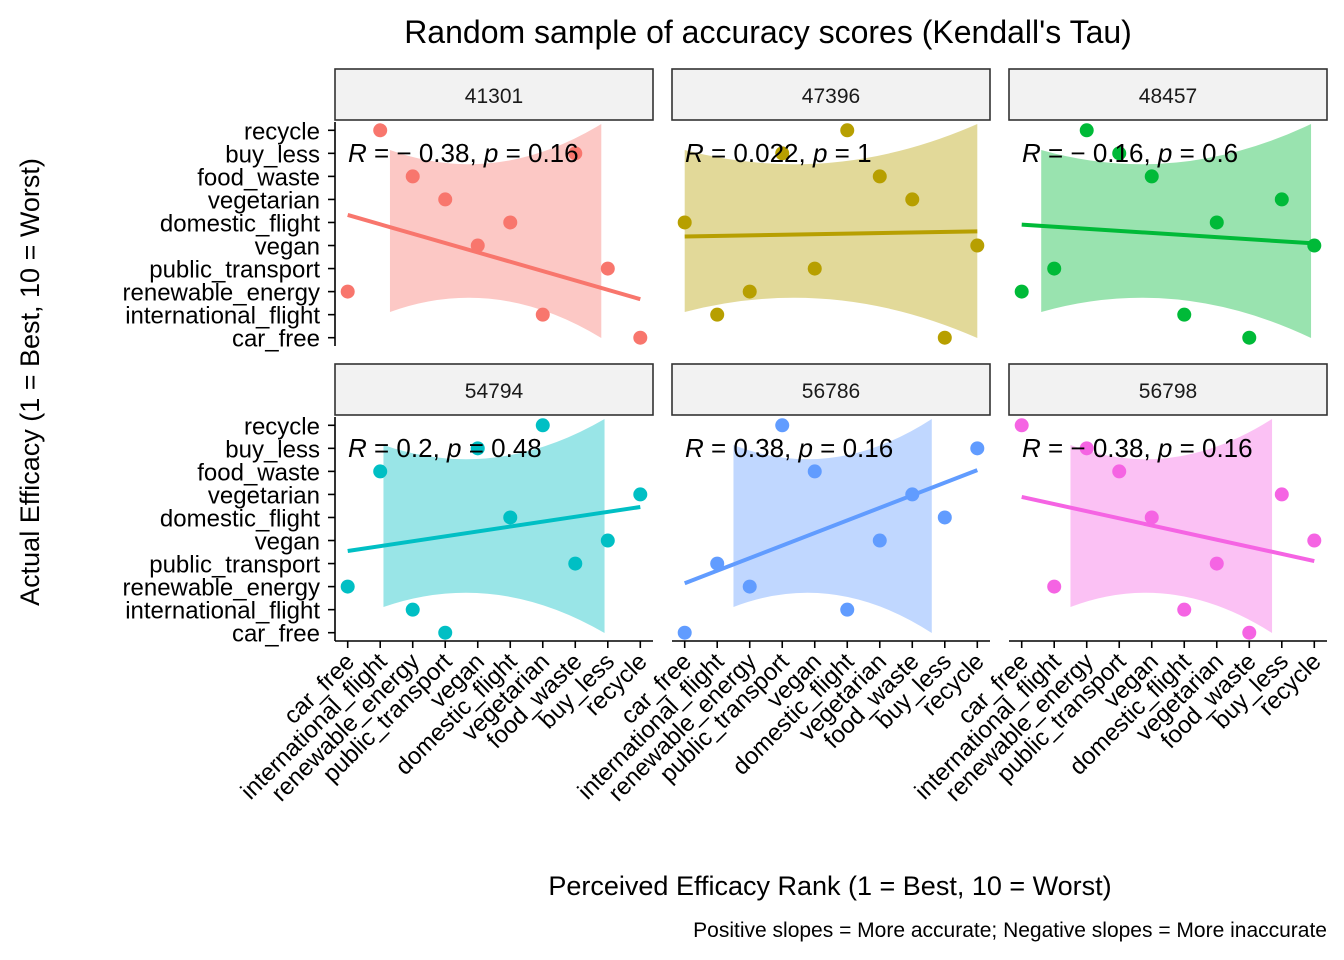  I want to click on facet-strip-label: 41301, so click(494, 96).